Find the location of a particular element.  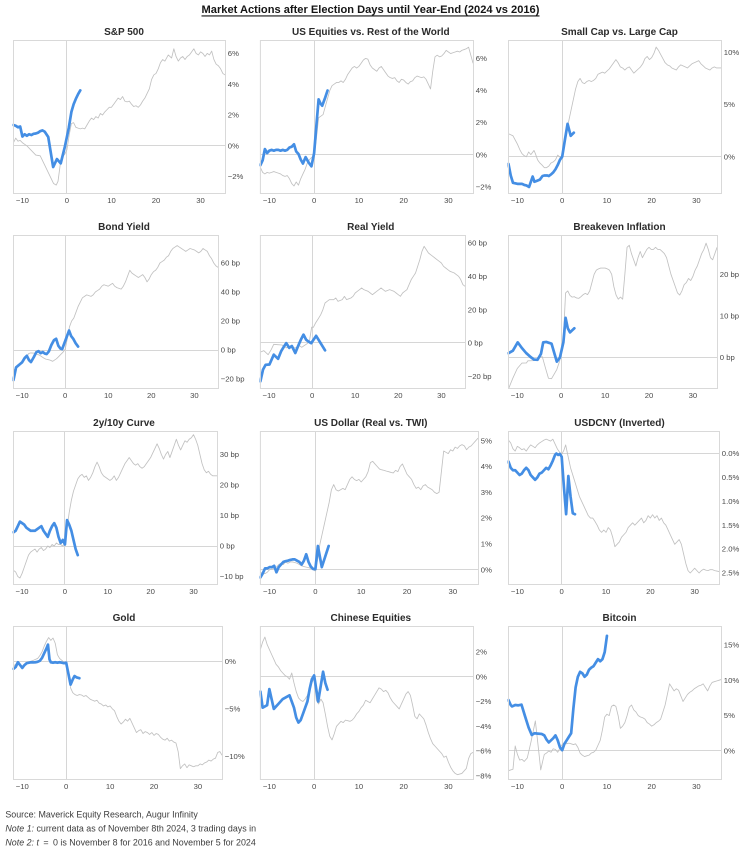

svg-text: 1% is located at coordinates (486, 544).